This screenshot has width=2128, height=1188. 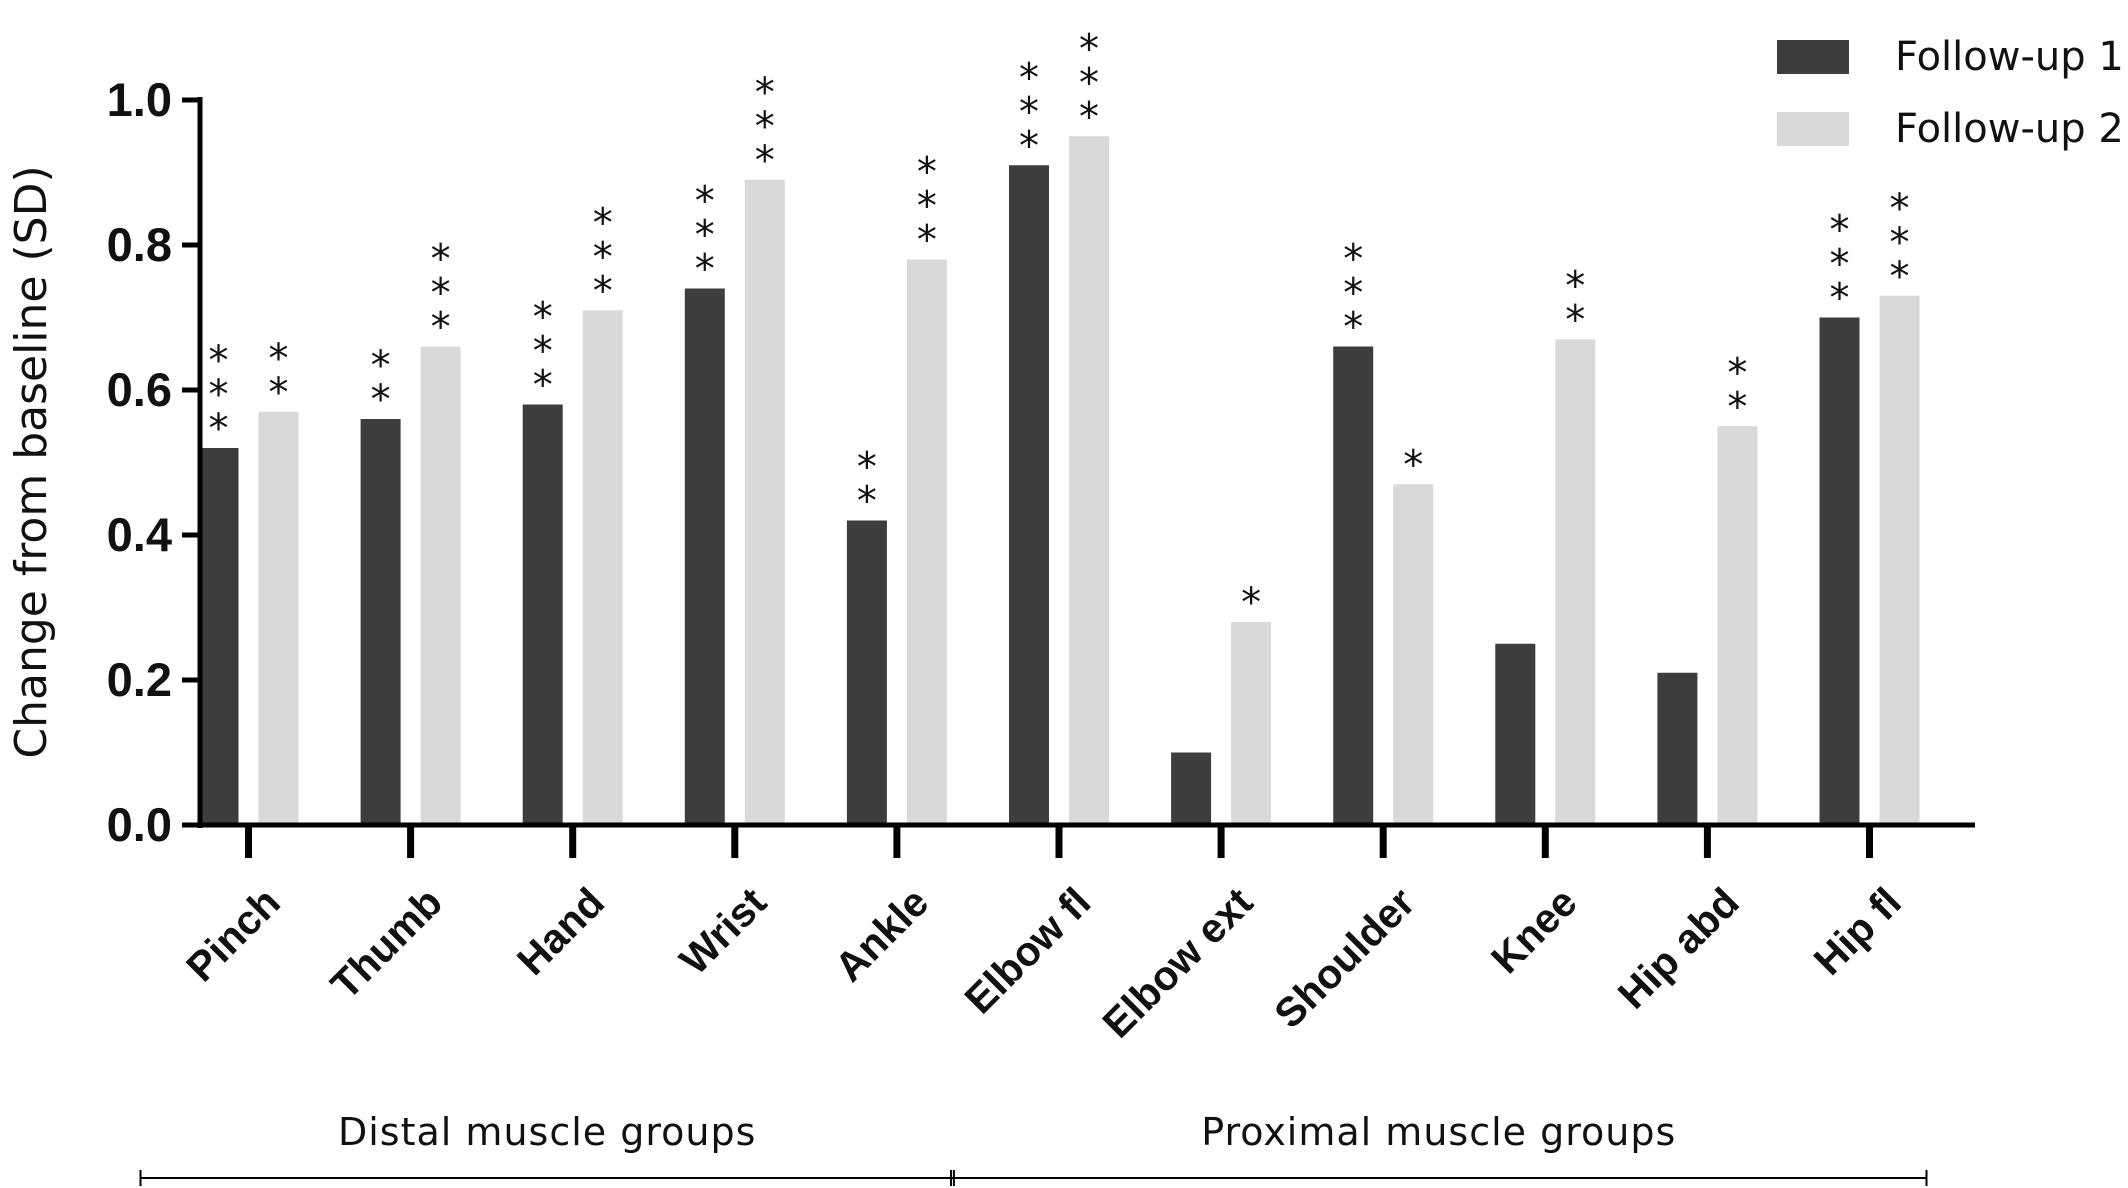 What do you see at coordinates (547, 1132) in the screenshot?
I see `group-label: Distal muscle groups` at bounding box center [547, 1132].